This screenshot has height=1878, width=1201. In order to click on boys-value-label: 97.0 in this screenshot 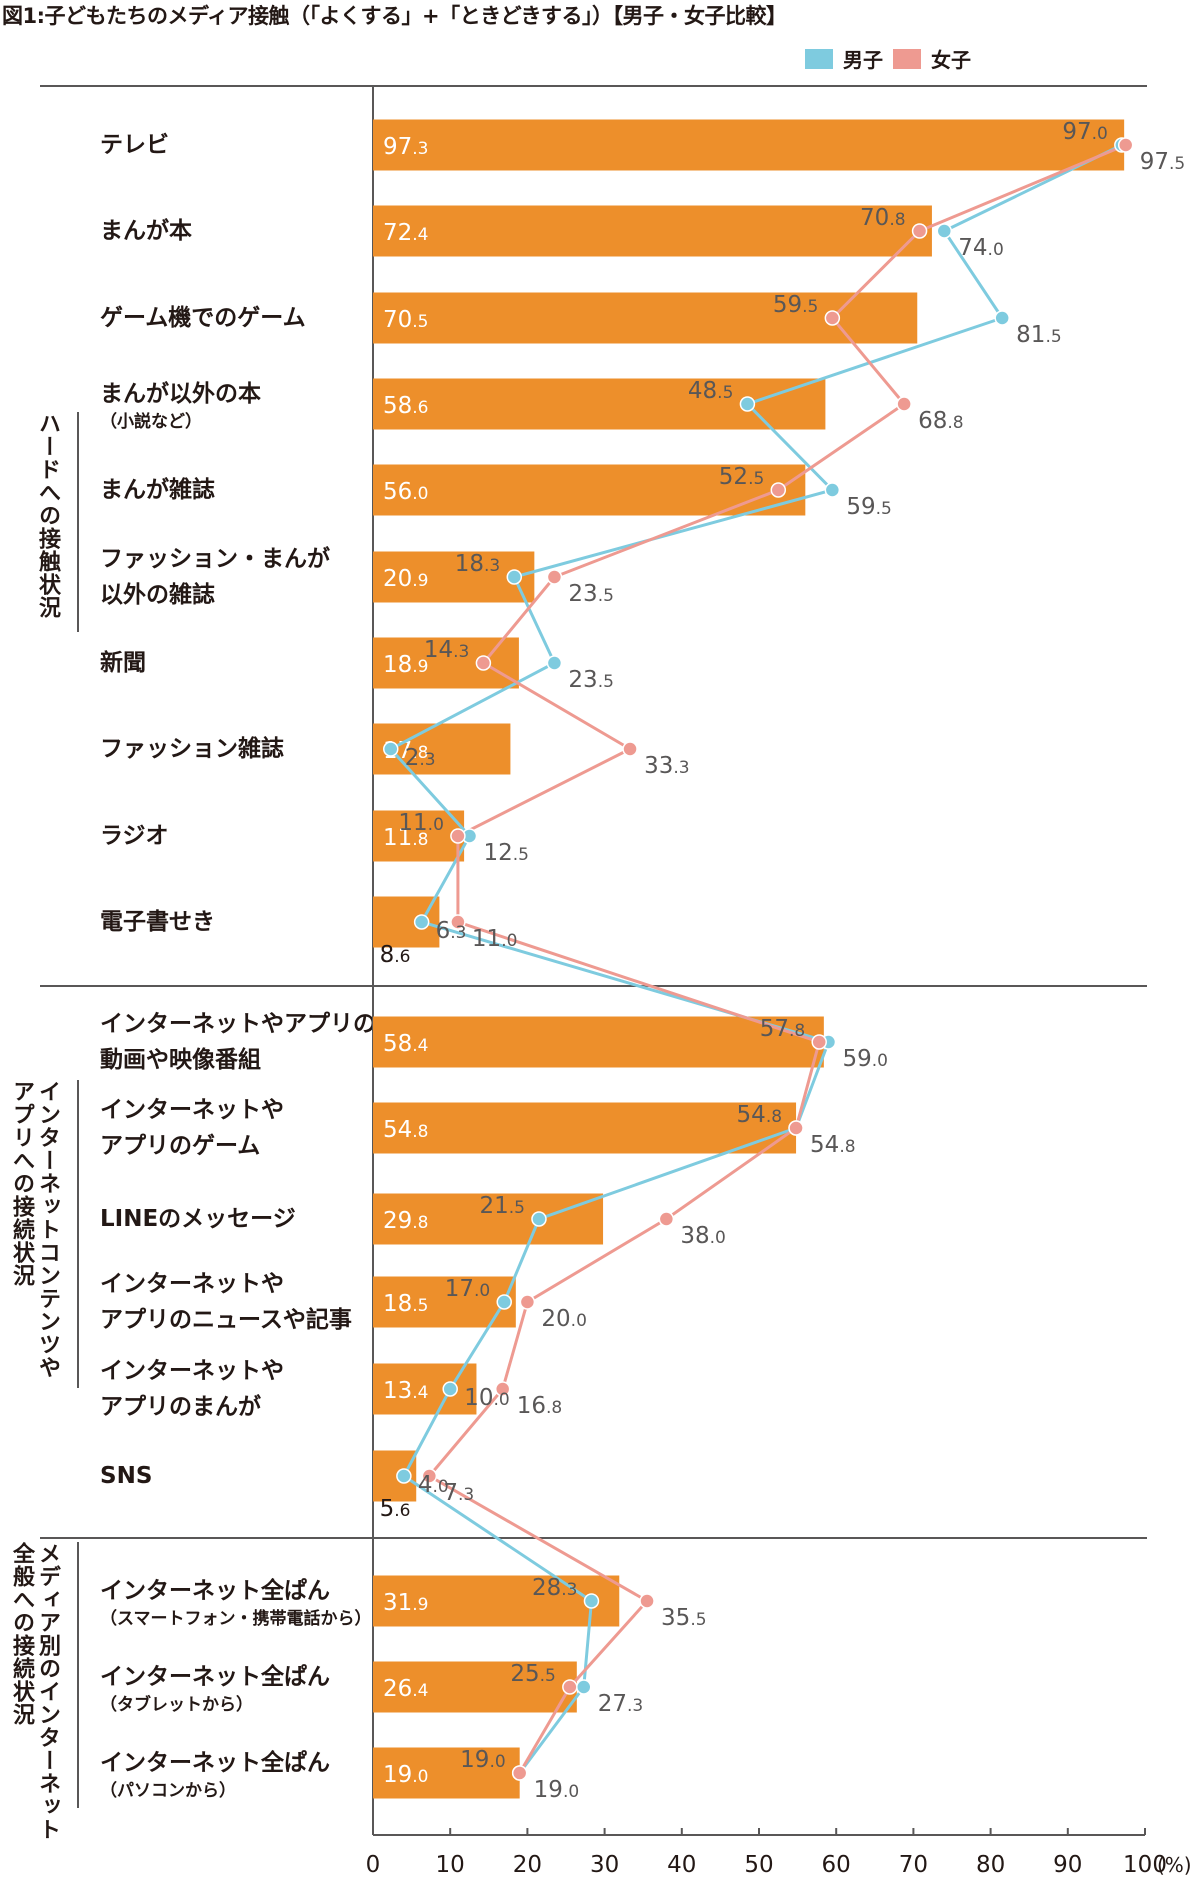, I will do `click(1085, 132)`.